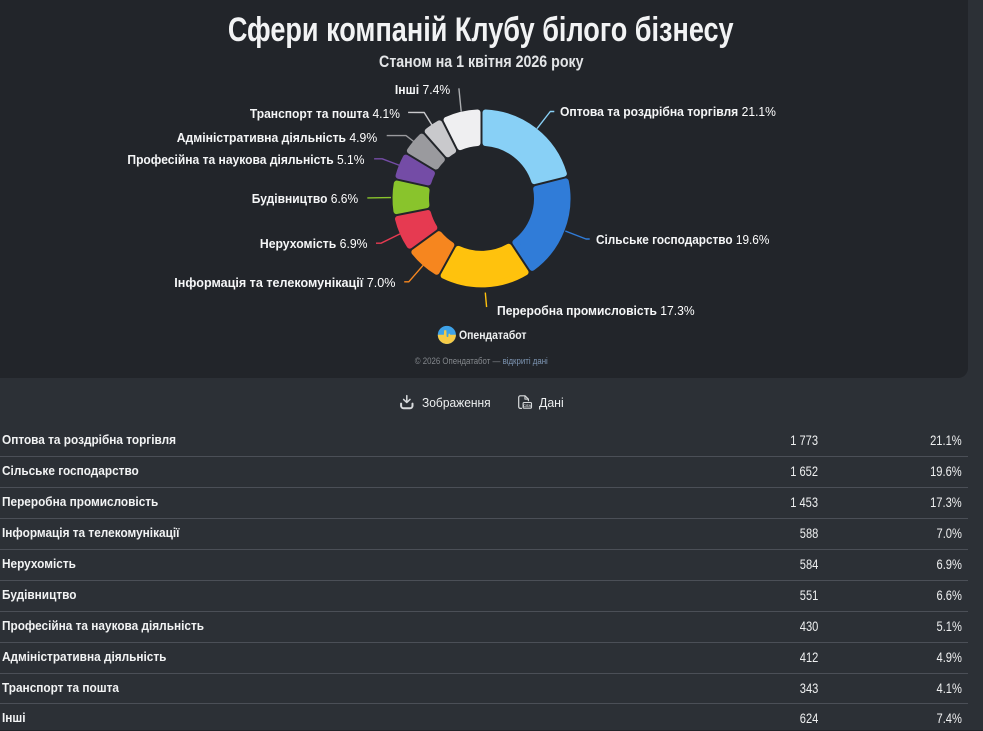 This screenshot has width=983, height=731. I want to click on svg-text: CSV, so click(527, 405).